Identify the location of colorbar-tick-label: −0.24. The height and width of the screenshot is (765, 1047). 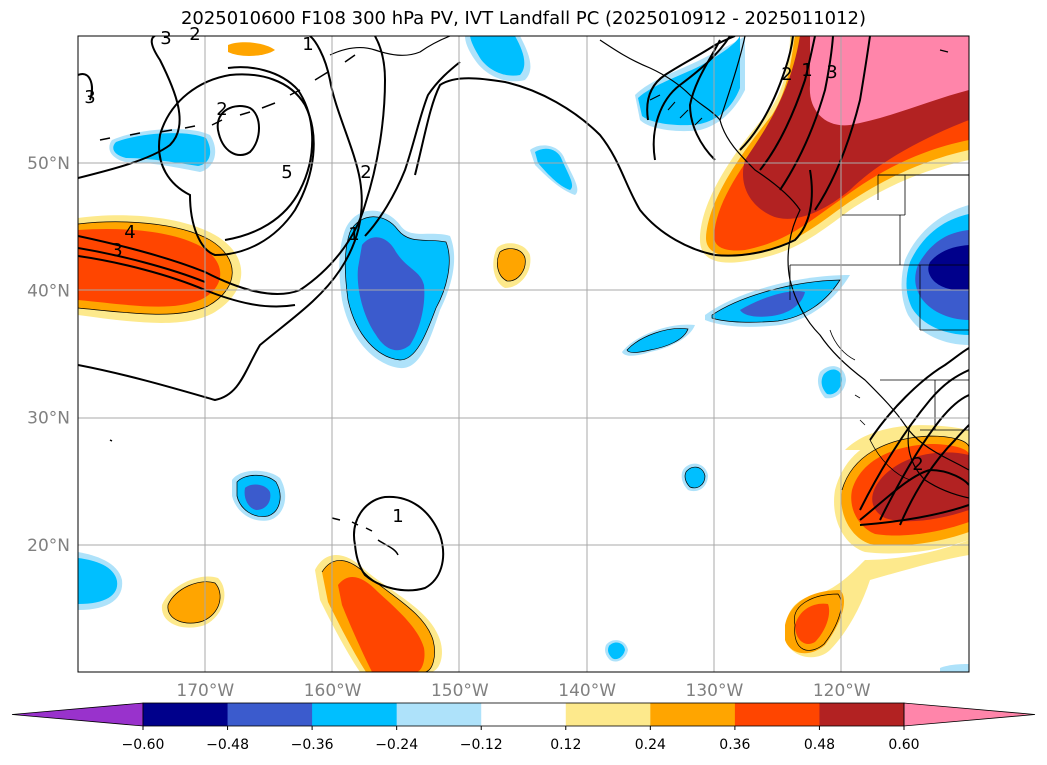
(396, 745).